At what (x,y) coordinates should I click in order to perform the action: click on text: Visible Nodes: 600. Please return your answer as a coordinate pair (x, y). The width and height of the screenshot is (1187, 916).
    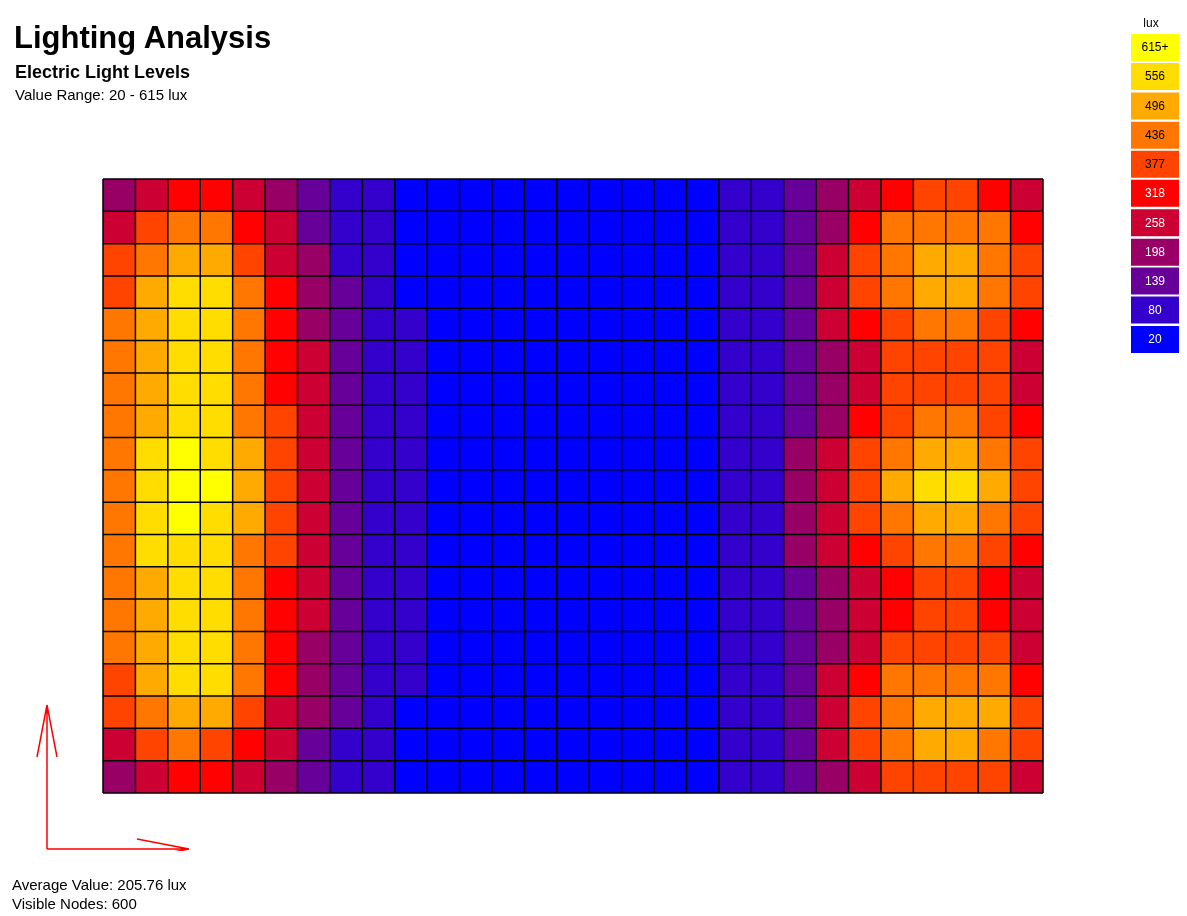
    Looking at the image, I should click on (74, 903).